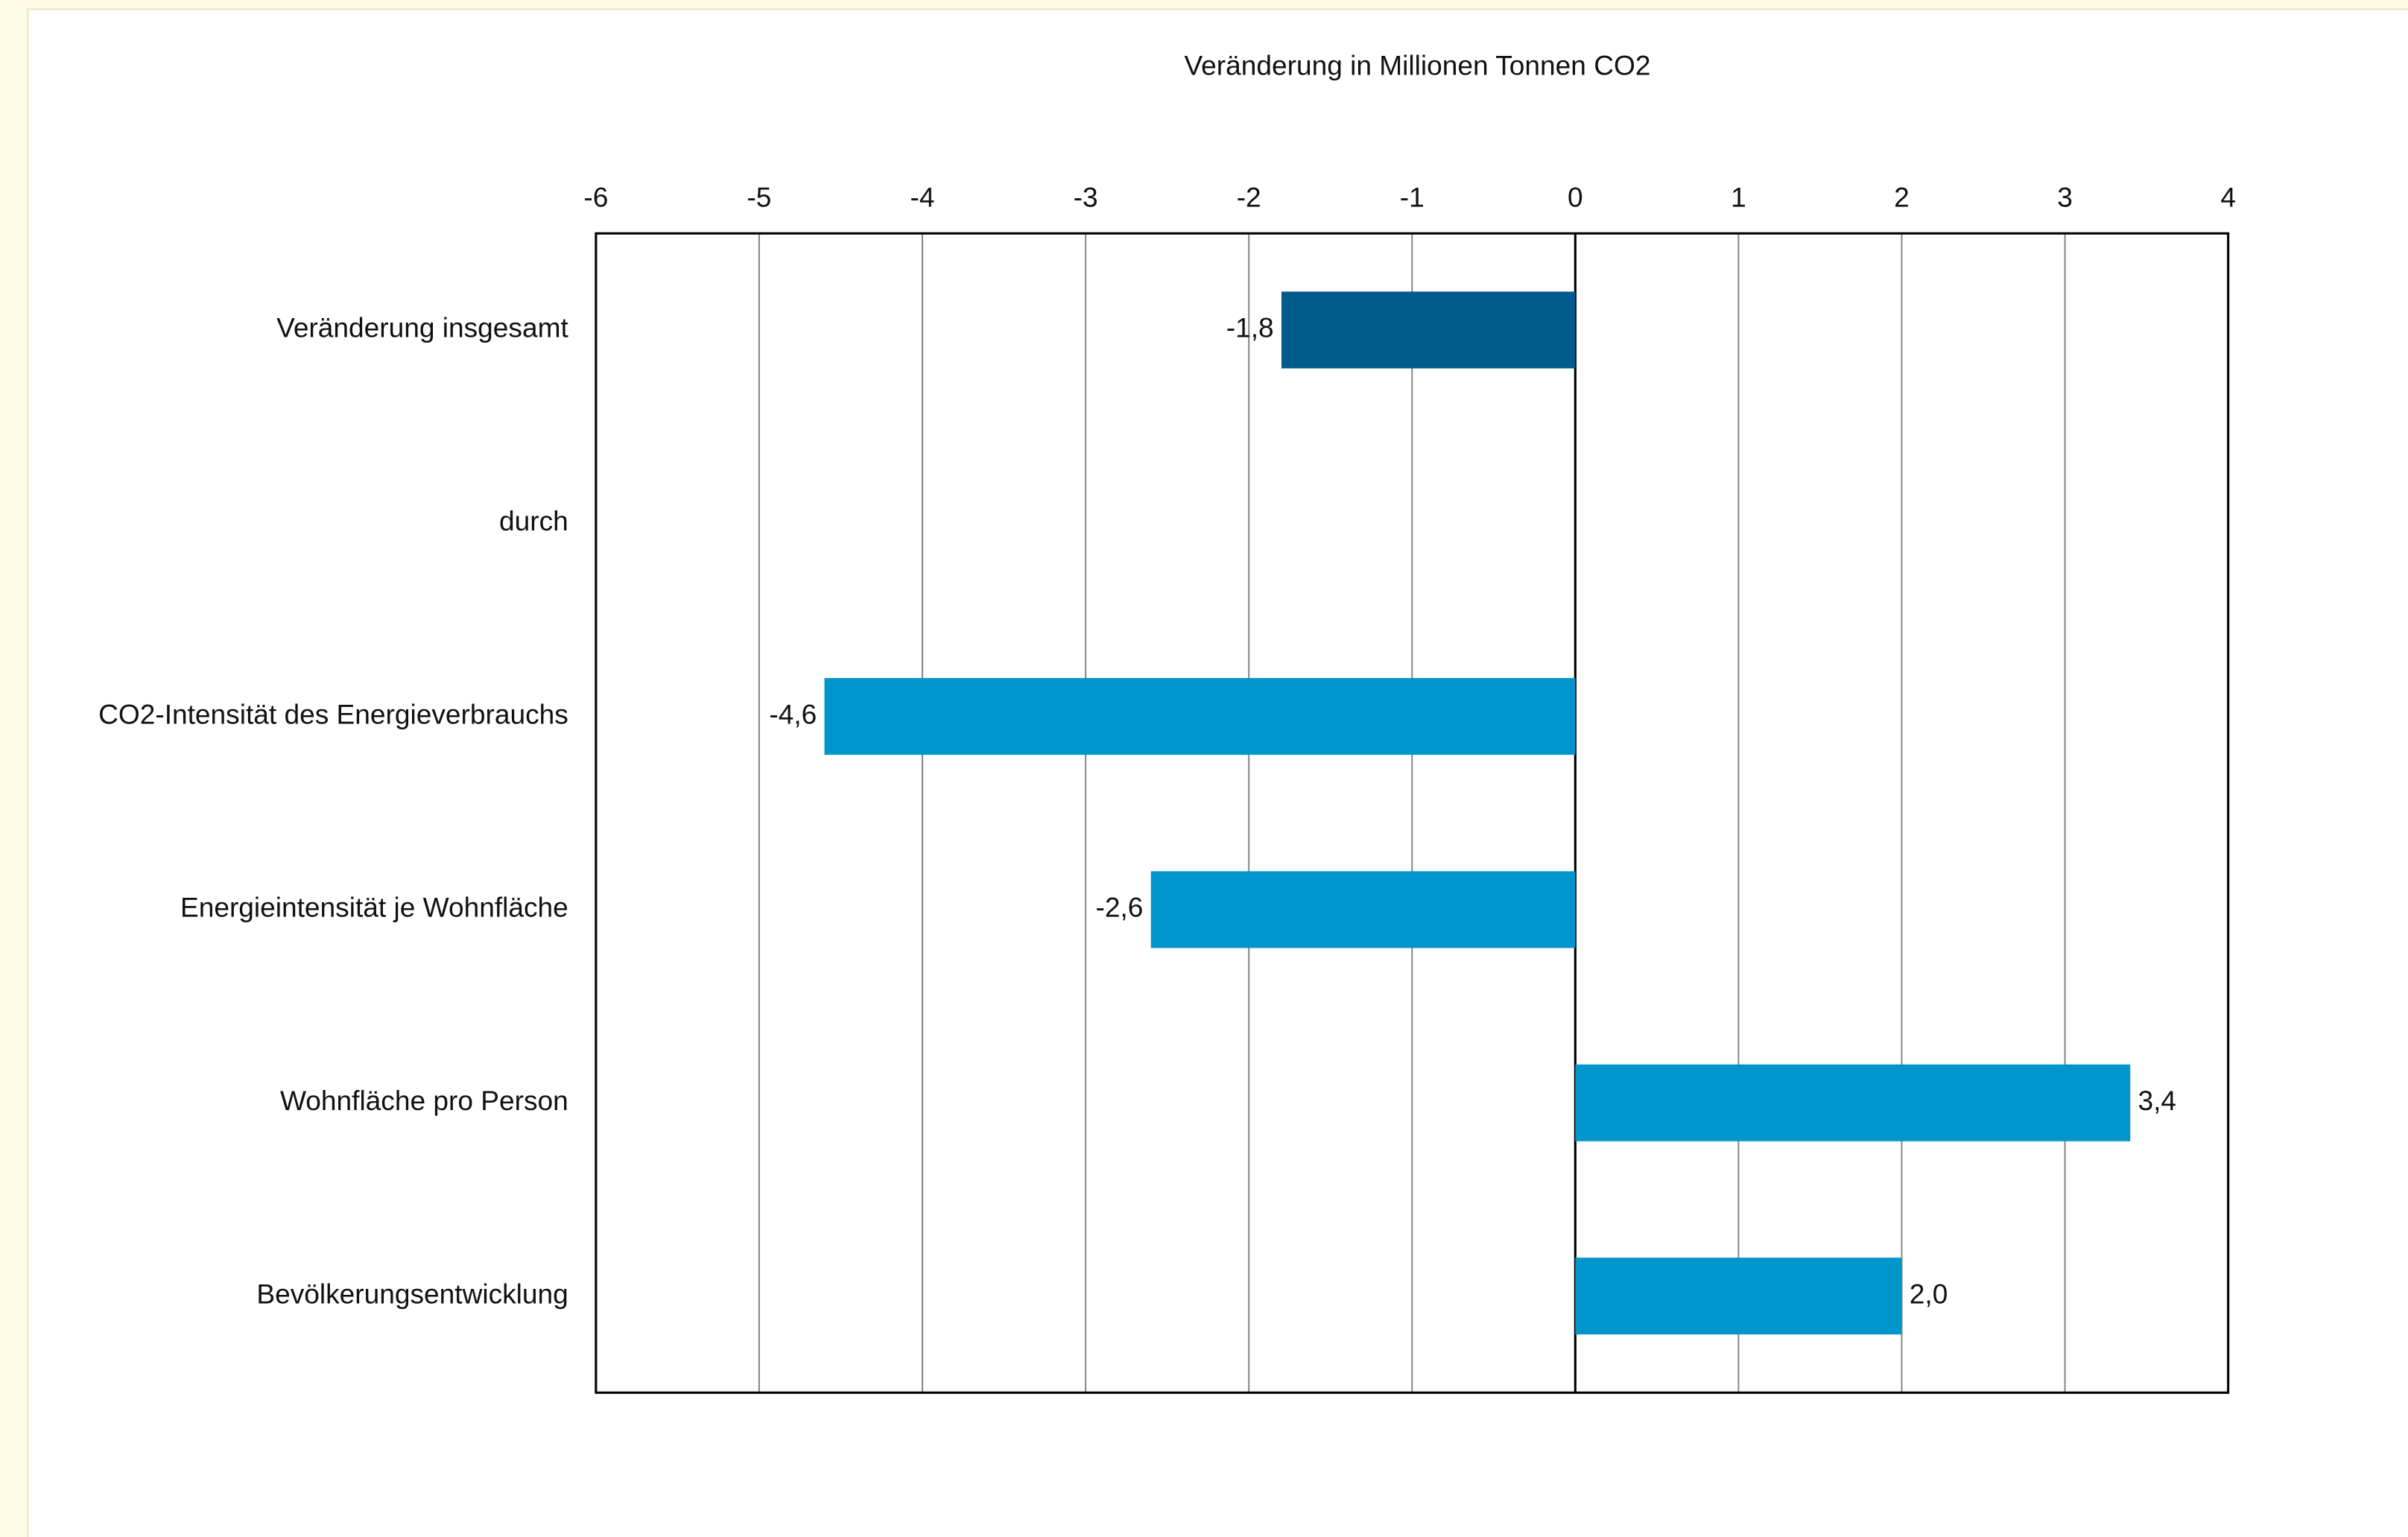 The width and height of the screenshot is (2408, 1537). What do you see at coordinates (424, 1101) in the screenshot?
I see `y-tick-label: Wohnfläche pro Person` at bounding box center [424, 1101].